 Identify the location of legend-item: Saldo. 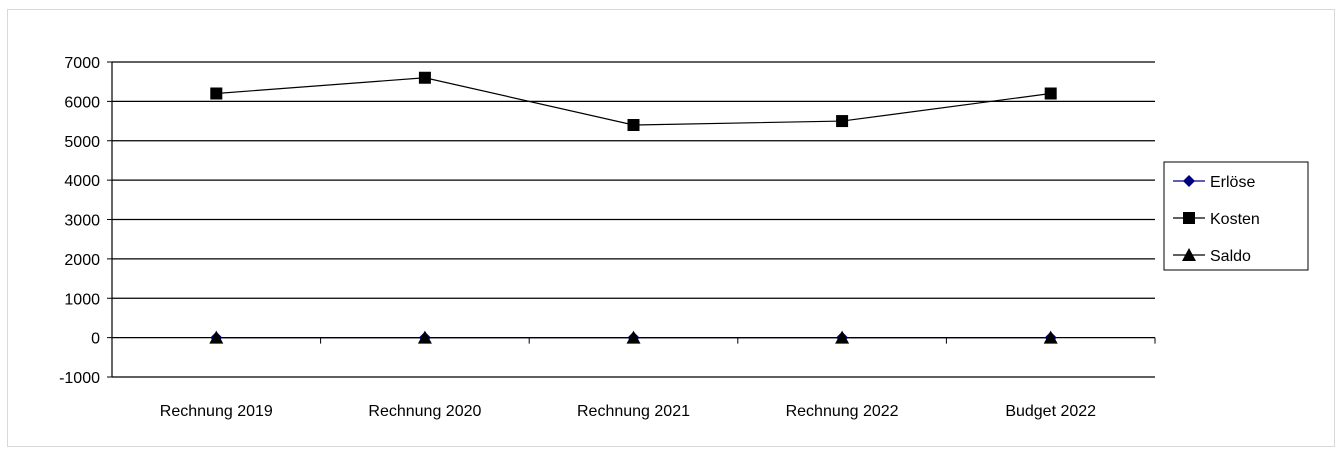
(1212, 256).